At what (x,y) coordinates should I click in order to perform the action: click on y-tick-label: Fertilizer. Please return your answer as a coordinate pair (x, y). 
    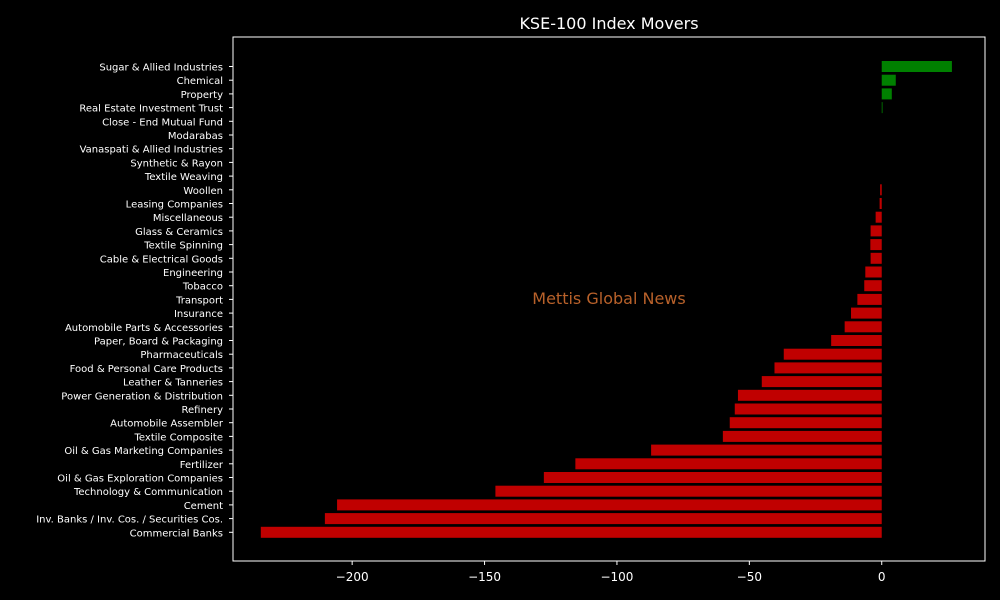
    Looking at the image, I should click on (202, 465).